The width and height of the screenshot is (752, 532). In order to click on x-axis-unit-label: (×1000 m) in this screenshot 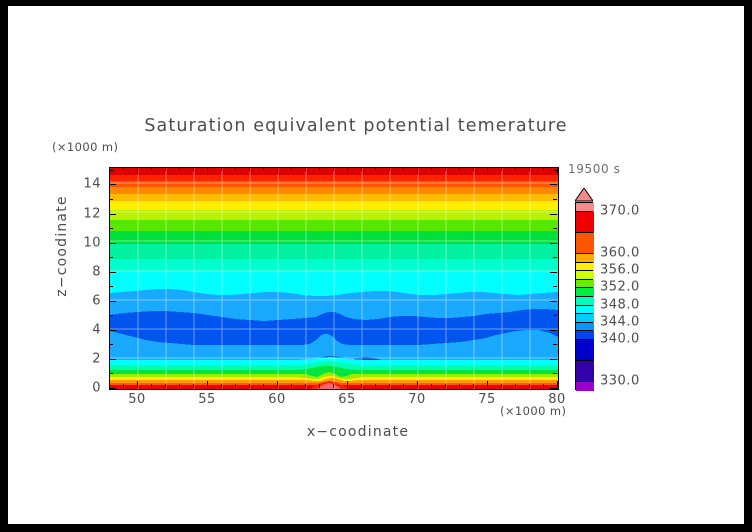, I will do `click(533, 411)`.